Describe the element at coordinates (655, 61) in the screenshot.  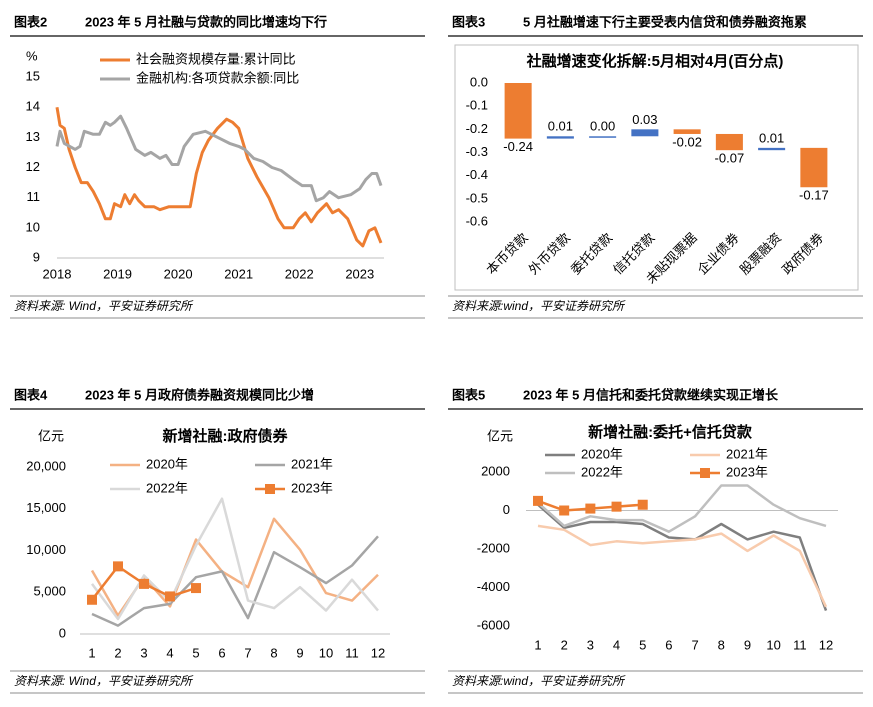
I see `chart-title: 社融增速变化拆解:5月相对4月(百分点)` at that location.